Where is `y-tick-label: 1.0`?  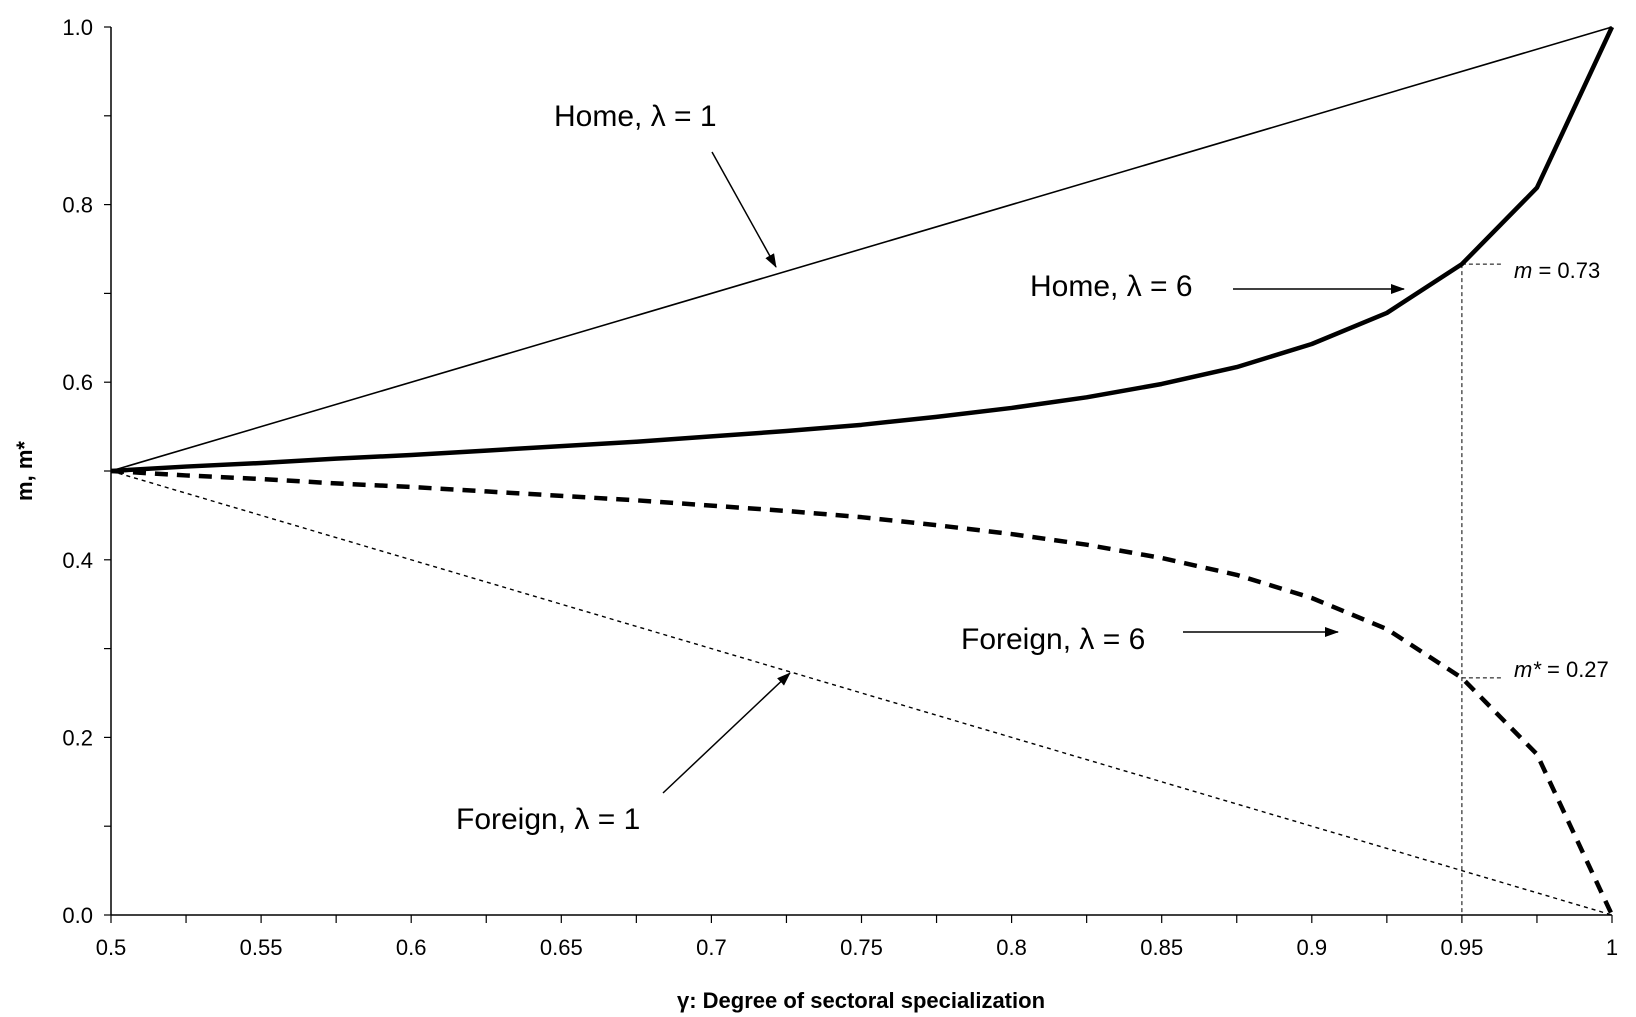 y-tick-label: 1.0 is located at coordinates (77, 27).